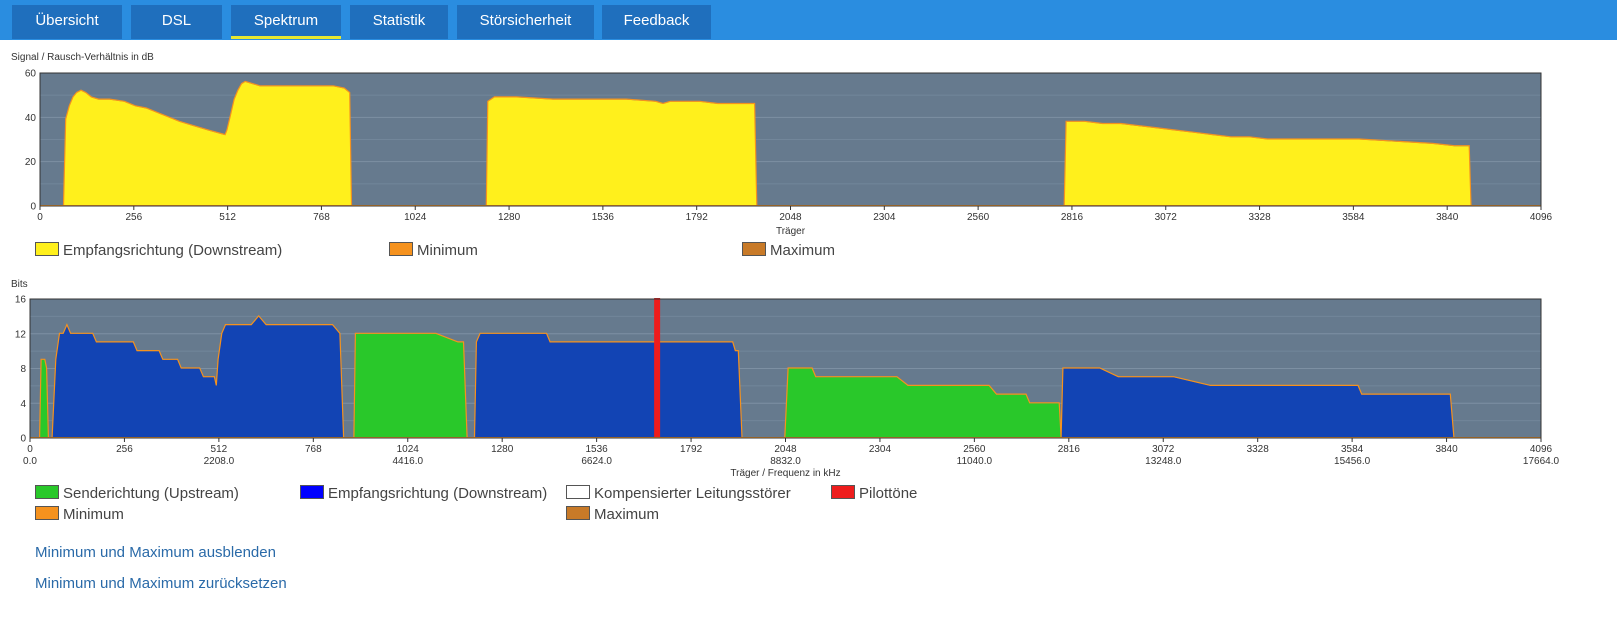 The height and width of the screenshot is (623, 1617). Describe the element at coordinates (31, 74) in the screenshot. I see `y-tick-label: 60` at that location.